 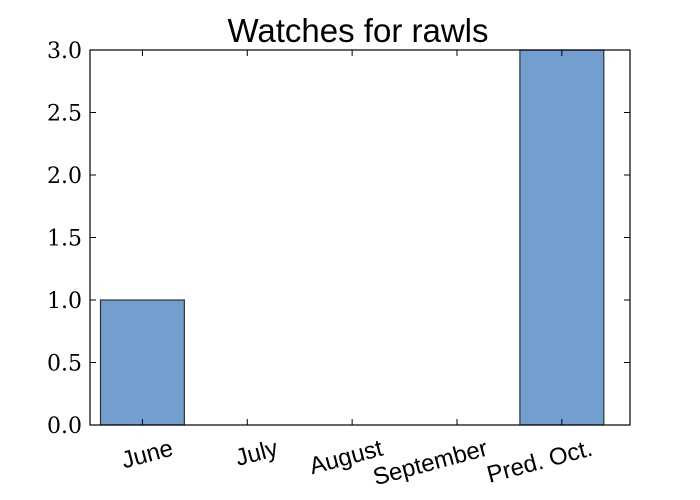 What do you see at coordinates (539, 462) in the screenshot?
I see `x-tick-label: Pred. Oct.` at bounding box center [539, 462].